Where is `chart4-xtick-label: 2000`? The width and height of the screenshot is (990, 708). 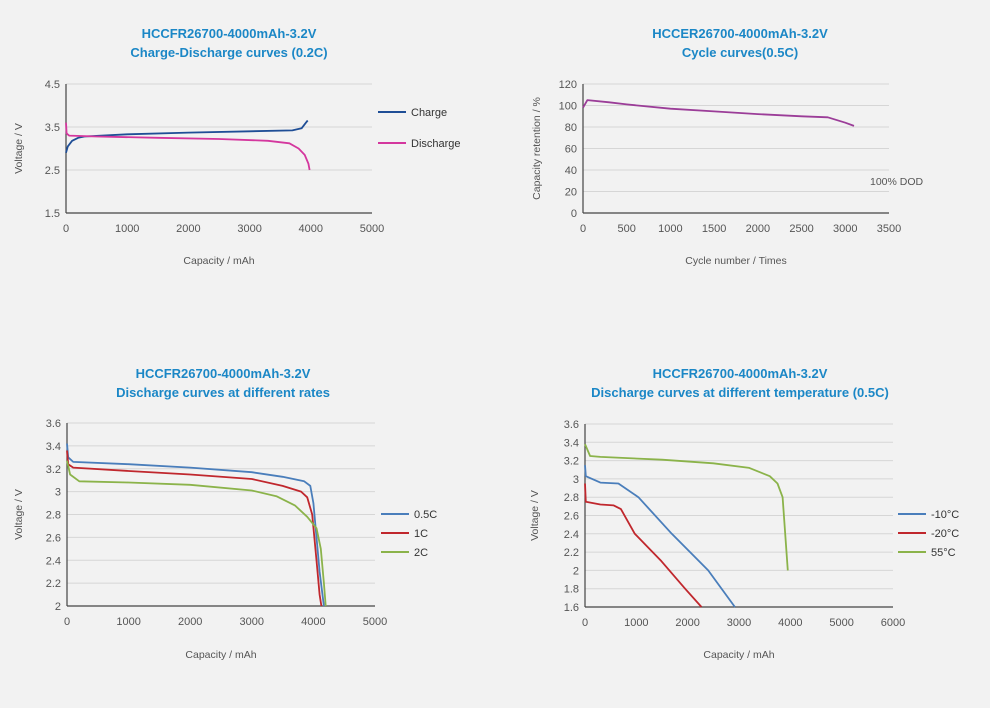
chart4-xtick-label: 2000 is located at coordinates (687, 623).